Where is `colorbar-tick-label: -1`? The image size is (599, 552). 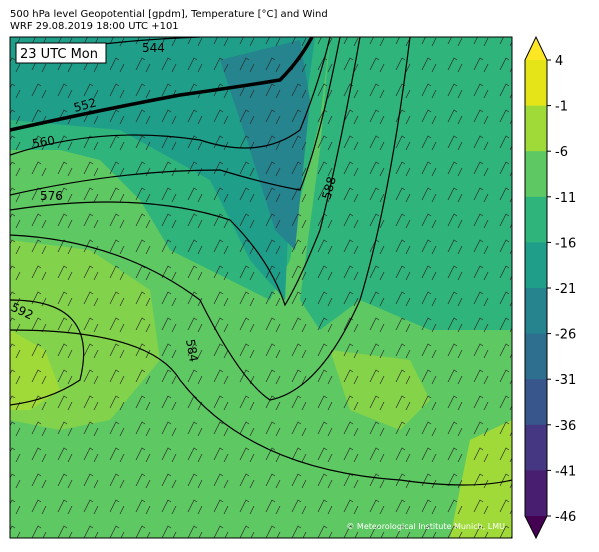 colorbar-tick-label: -1 is located at coordinates (561, 107).